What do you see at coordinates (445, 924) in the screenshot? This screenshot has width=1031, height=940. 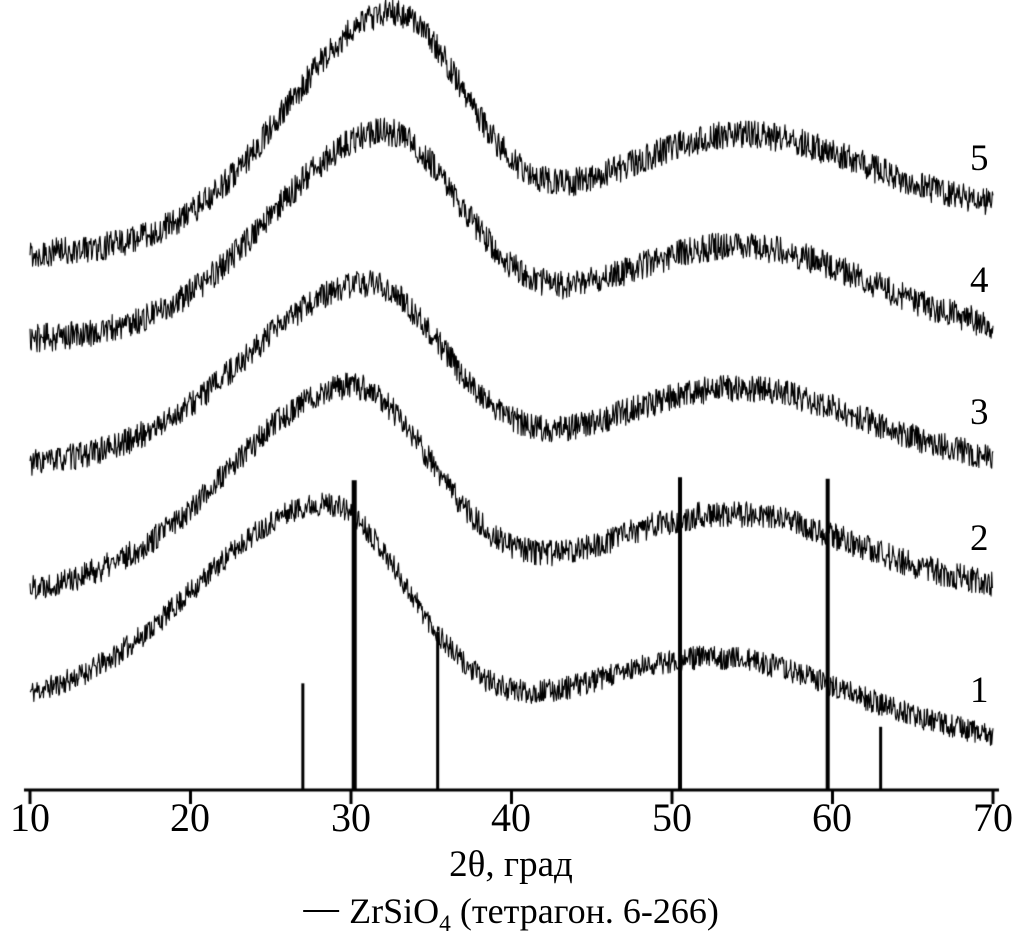 I see `legend-formula-subscript: 4` at bounding box center [445, 924].